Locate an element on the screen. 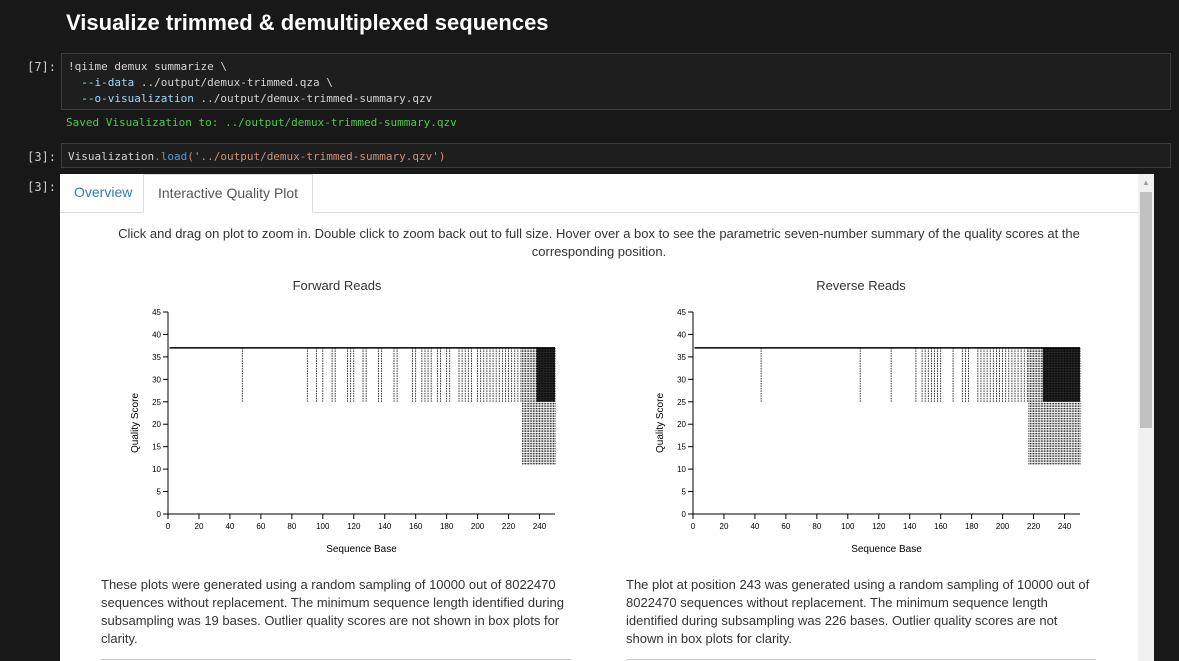  tab-bar: Overview Interactive Quality Plot is located at coordinates (599, 193).